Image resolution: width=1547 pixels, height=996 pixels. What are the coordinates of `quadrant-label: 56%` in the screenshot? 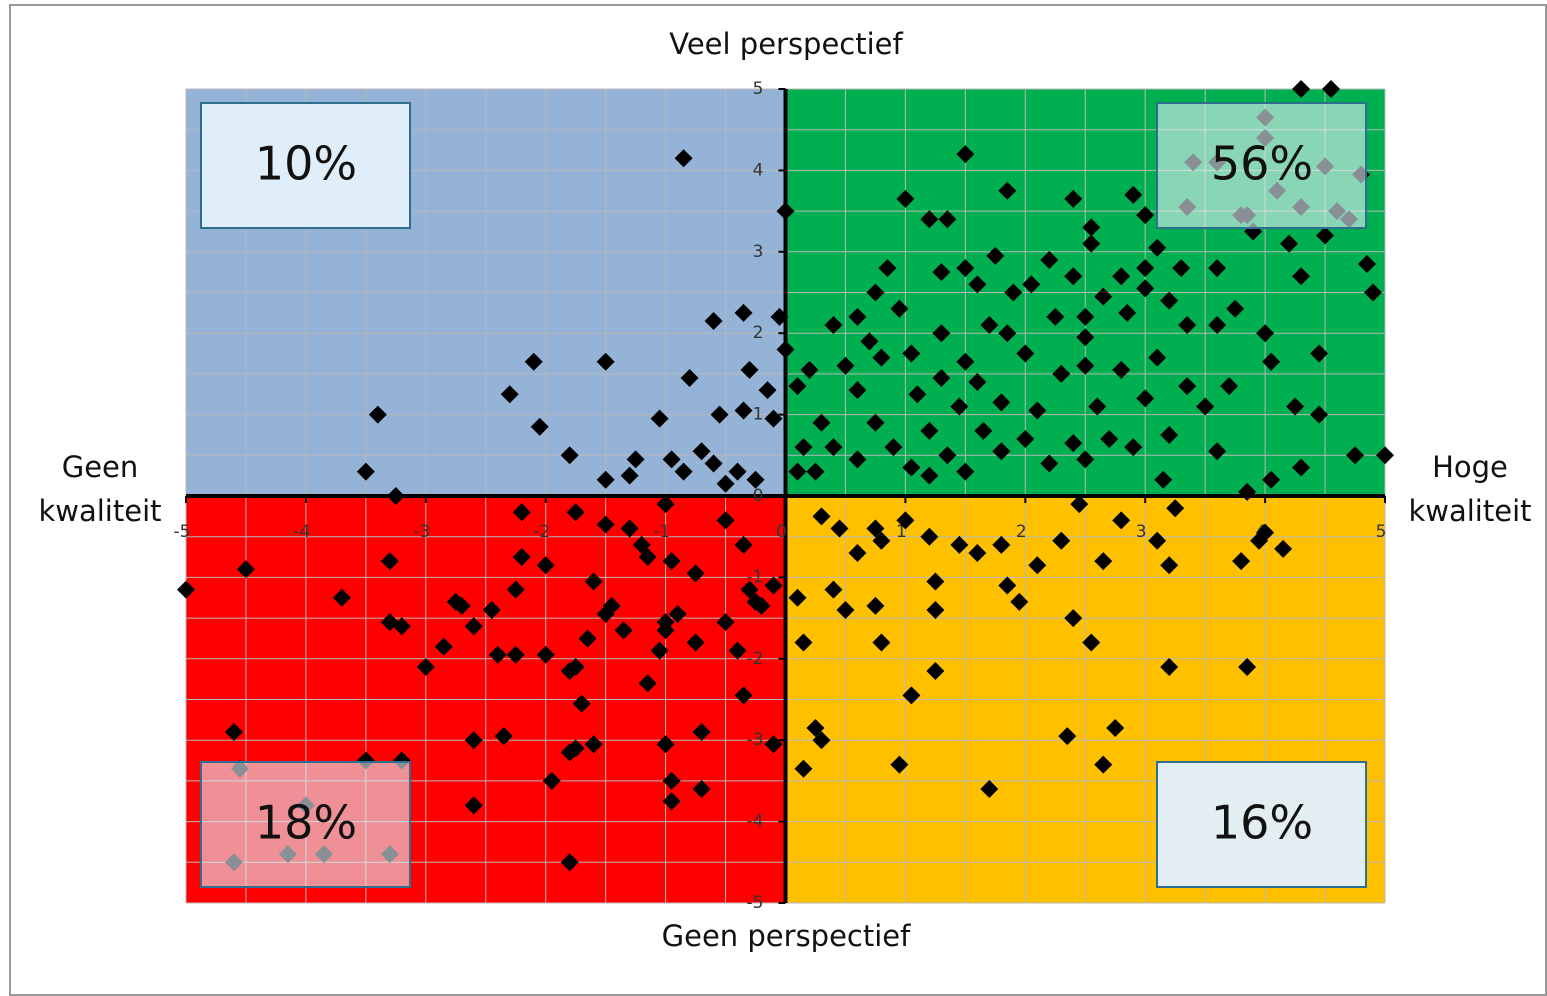 It's located at (1262, 164).